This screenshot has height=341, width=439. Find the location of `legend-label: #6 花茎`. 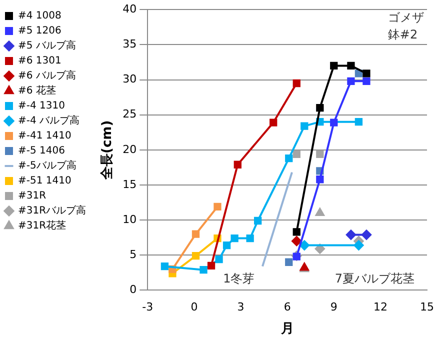

legend-label: #6 花茎 is located at coordinates (37, 90).